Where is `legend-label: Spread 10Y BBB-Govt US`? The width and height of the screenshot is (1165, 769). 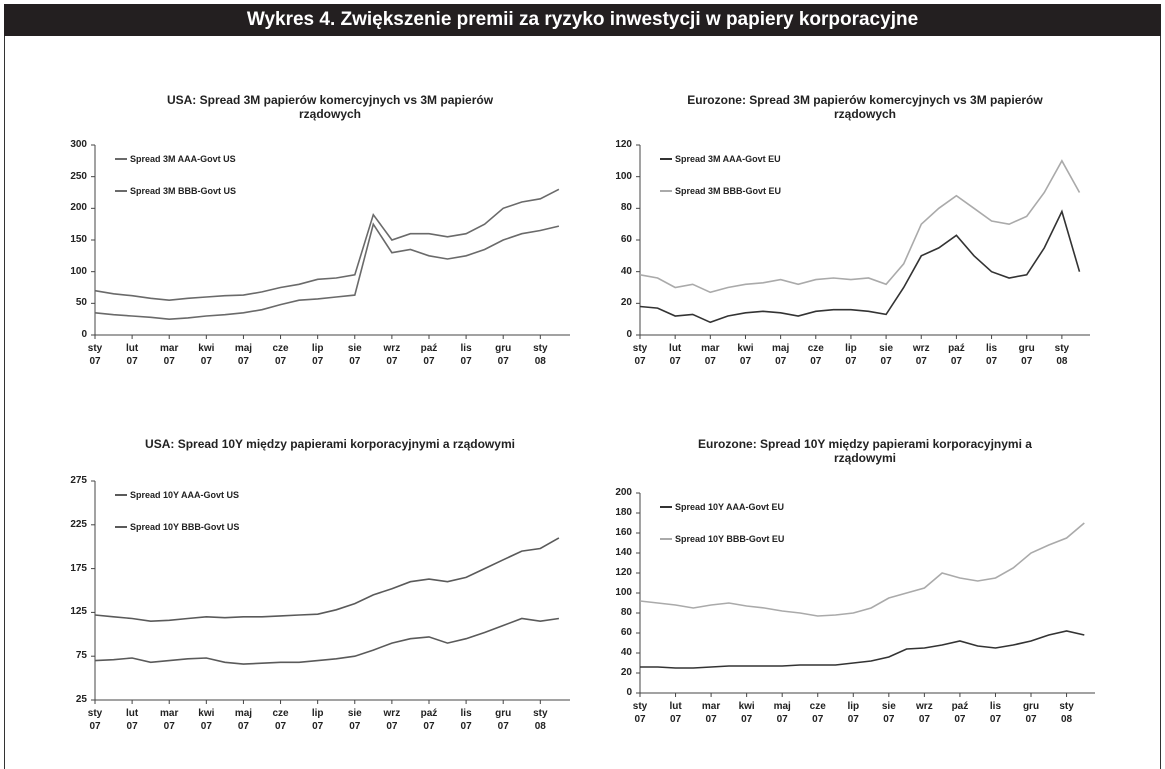 legend-label: Spread 10Y BBB-Govt US is located at coordinates (185, 527).